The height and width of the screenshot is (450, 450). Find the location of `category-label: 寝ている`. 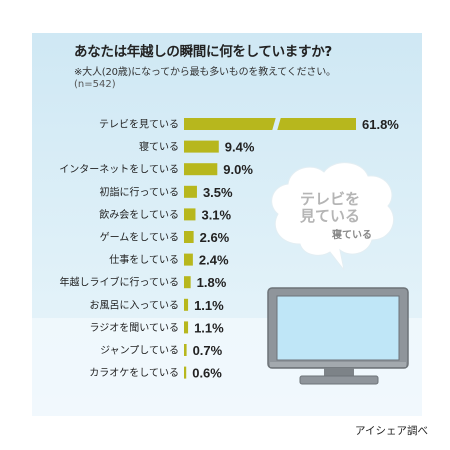

category-label: 寝ている is located at coordinates (159, 146).